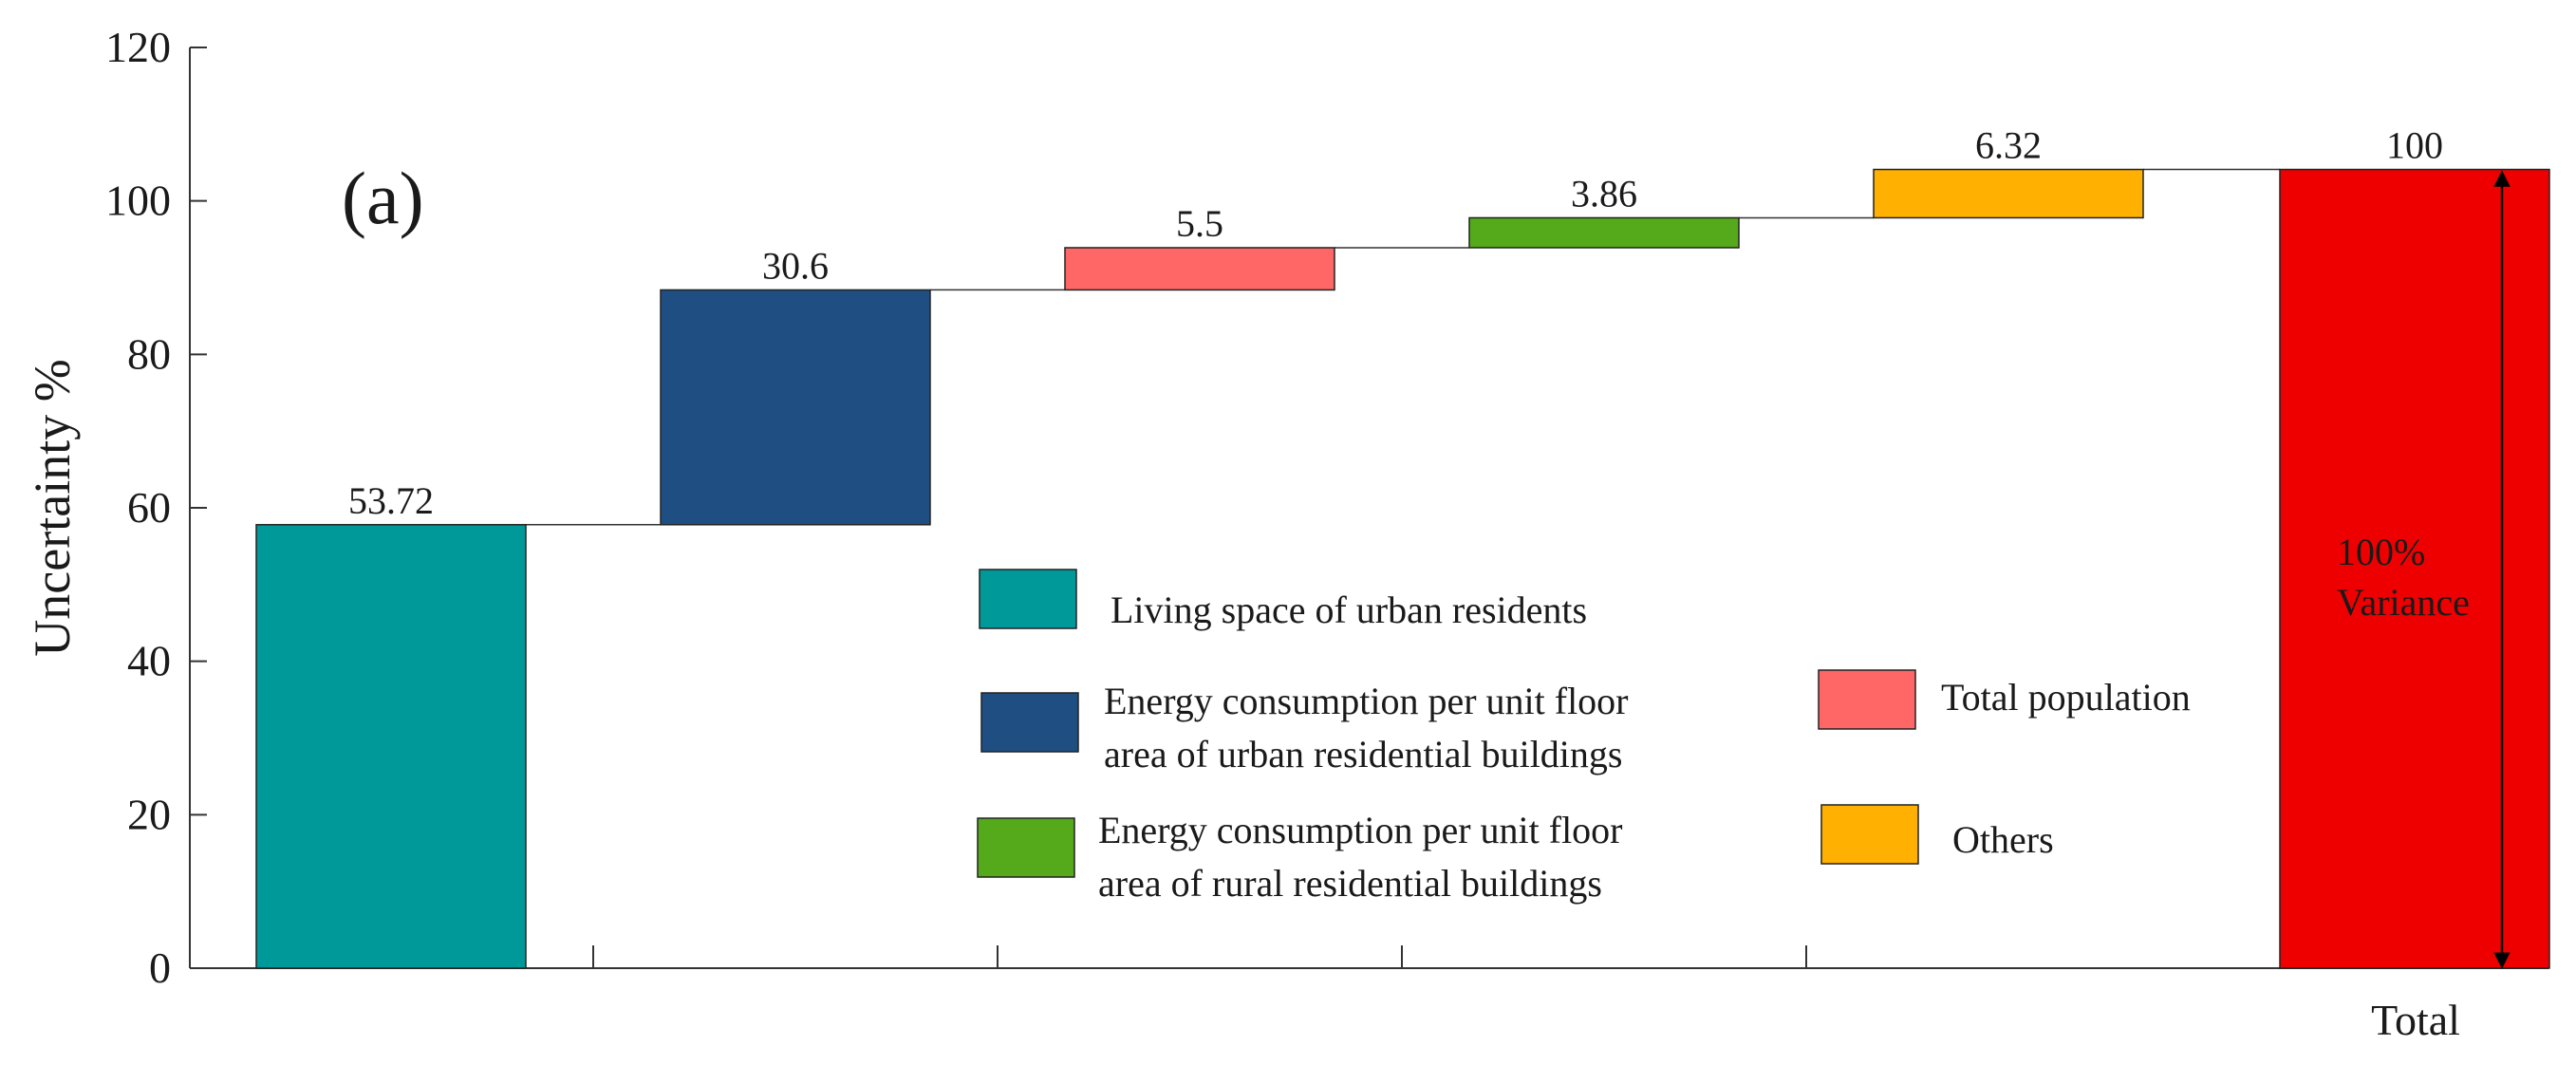 The height and width of the screenshot is (1065, 2576). What do you see at coordinates (383, 198) in the screenshot?
I see `panel-label: (a)` at bounding box center [383, 198].